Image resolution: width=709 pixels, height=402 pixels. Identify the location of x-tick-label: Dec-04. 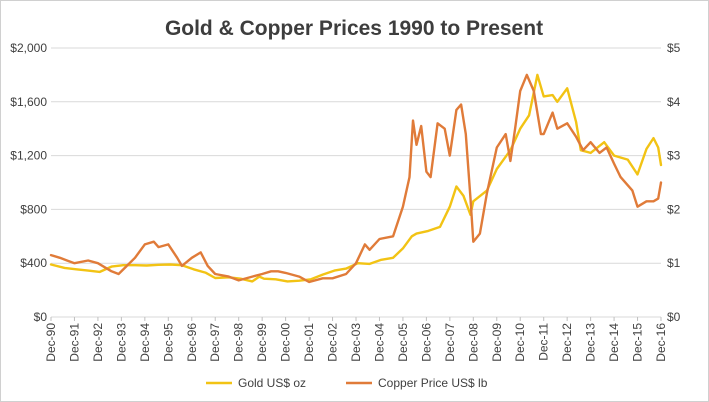
(379, 342).